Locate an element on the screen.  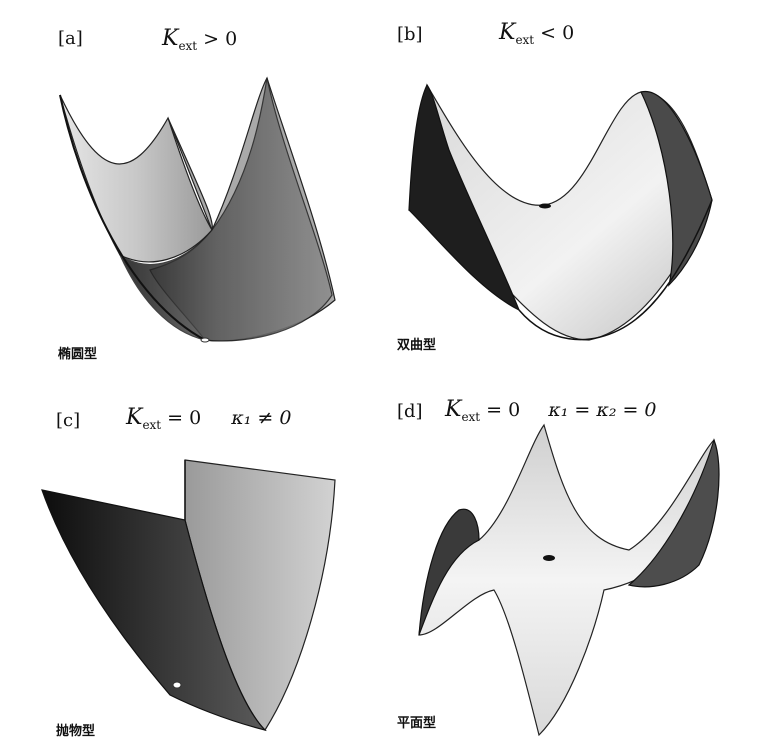
hyperbolic-surface-figure is located at coordinates (560, 212).